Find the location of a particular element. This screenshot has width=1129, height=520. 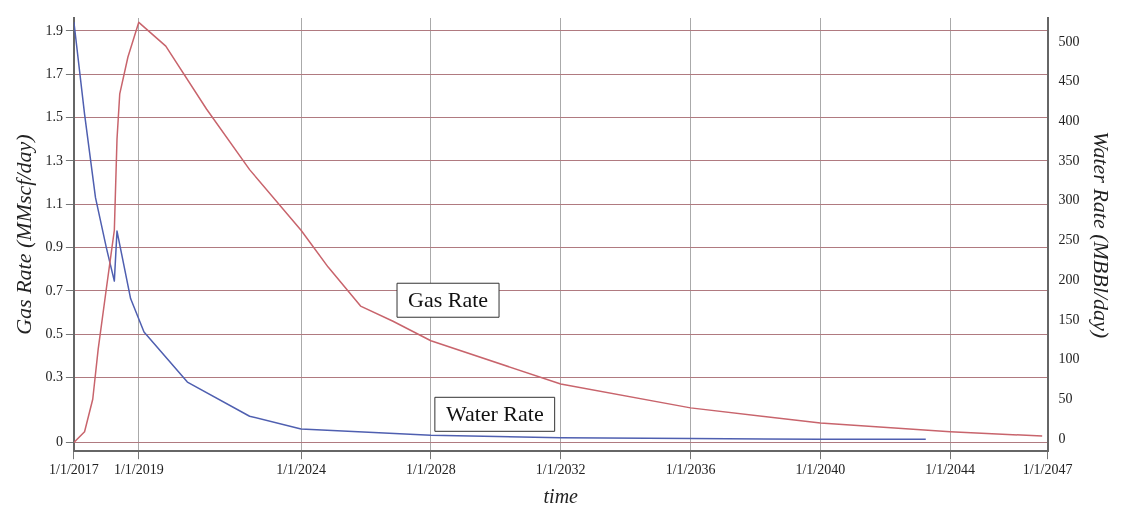

y2-axis-title: Water Rate (MBBl/day) is located at coordinates (1102, 235).